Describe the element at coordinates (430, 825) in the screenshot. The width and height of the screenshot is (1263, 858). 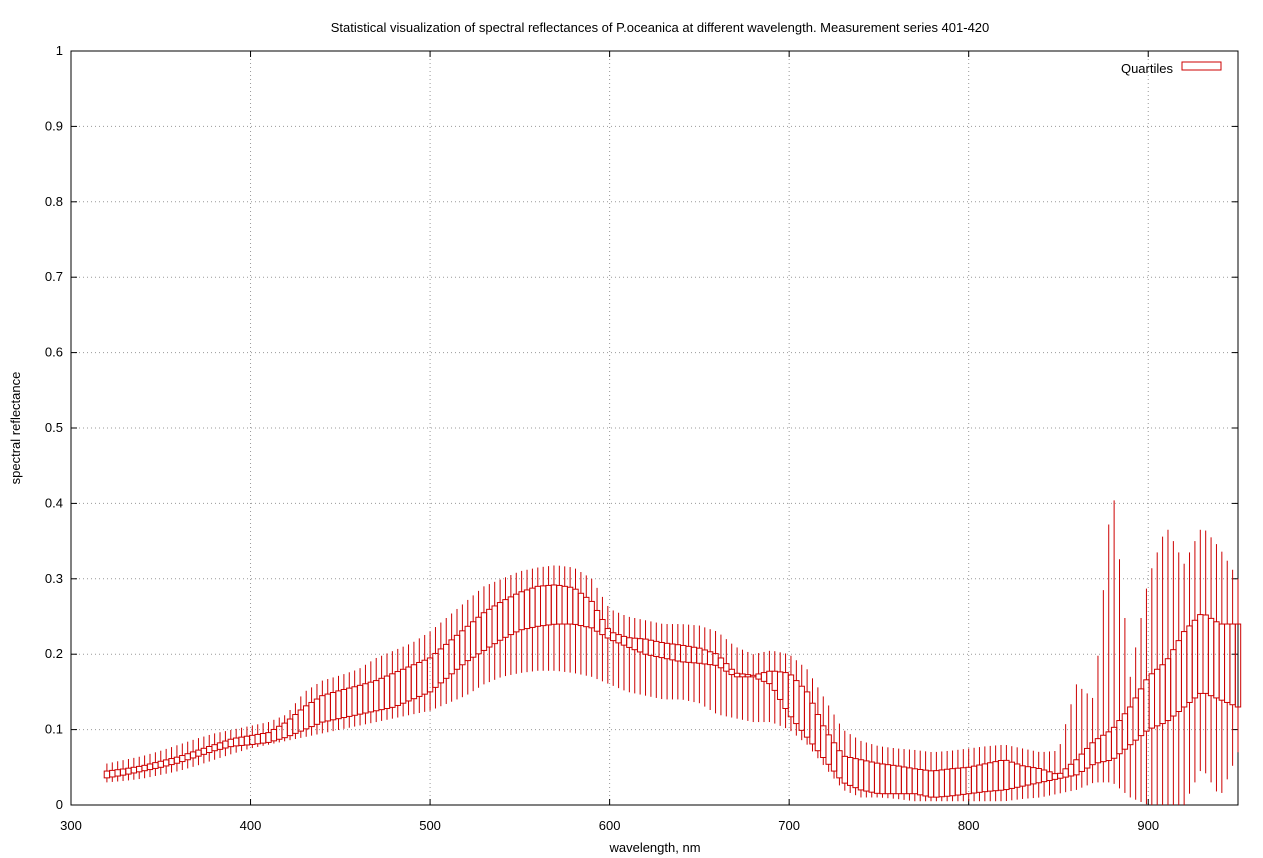
I see `x-tick-label: 500` at that location.